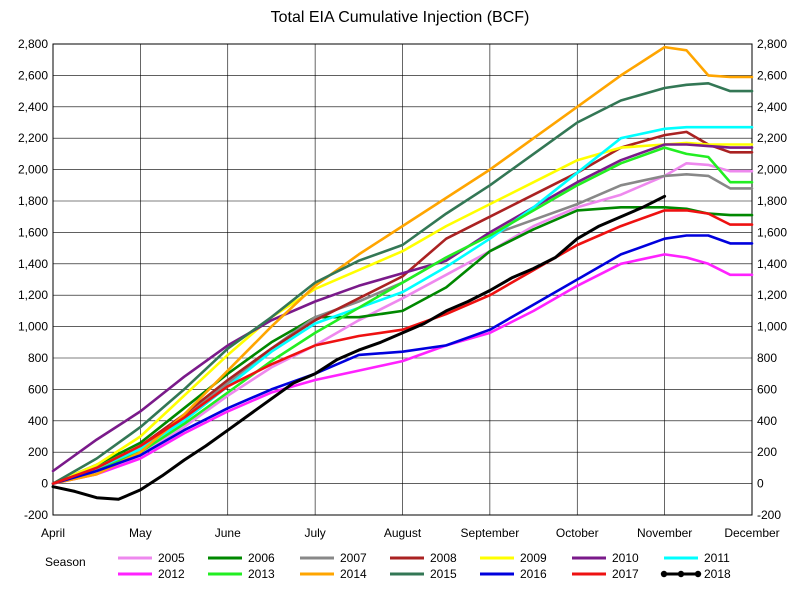  Describe the element at coordinates (767, 358) in the screenshot. I see `y-tick-label-right: 800` at that location.